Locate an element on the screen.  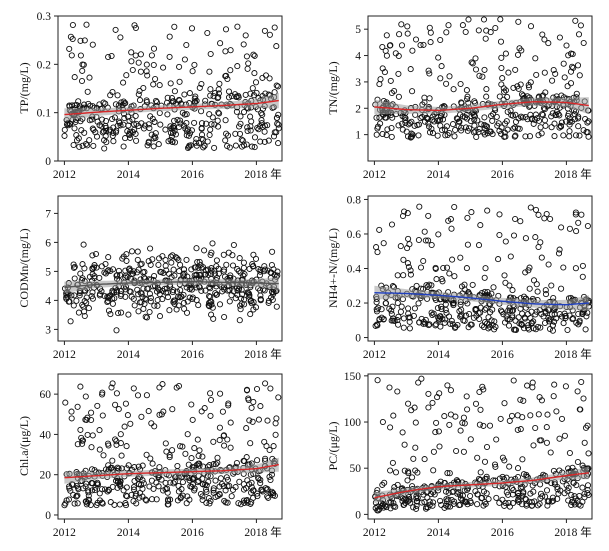
plot-frame is located at coordinates (170, 446).